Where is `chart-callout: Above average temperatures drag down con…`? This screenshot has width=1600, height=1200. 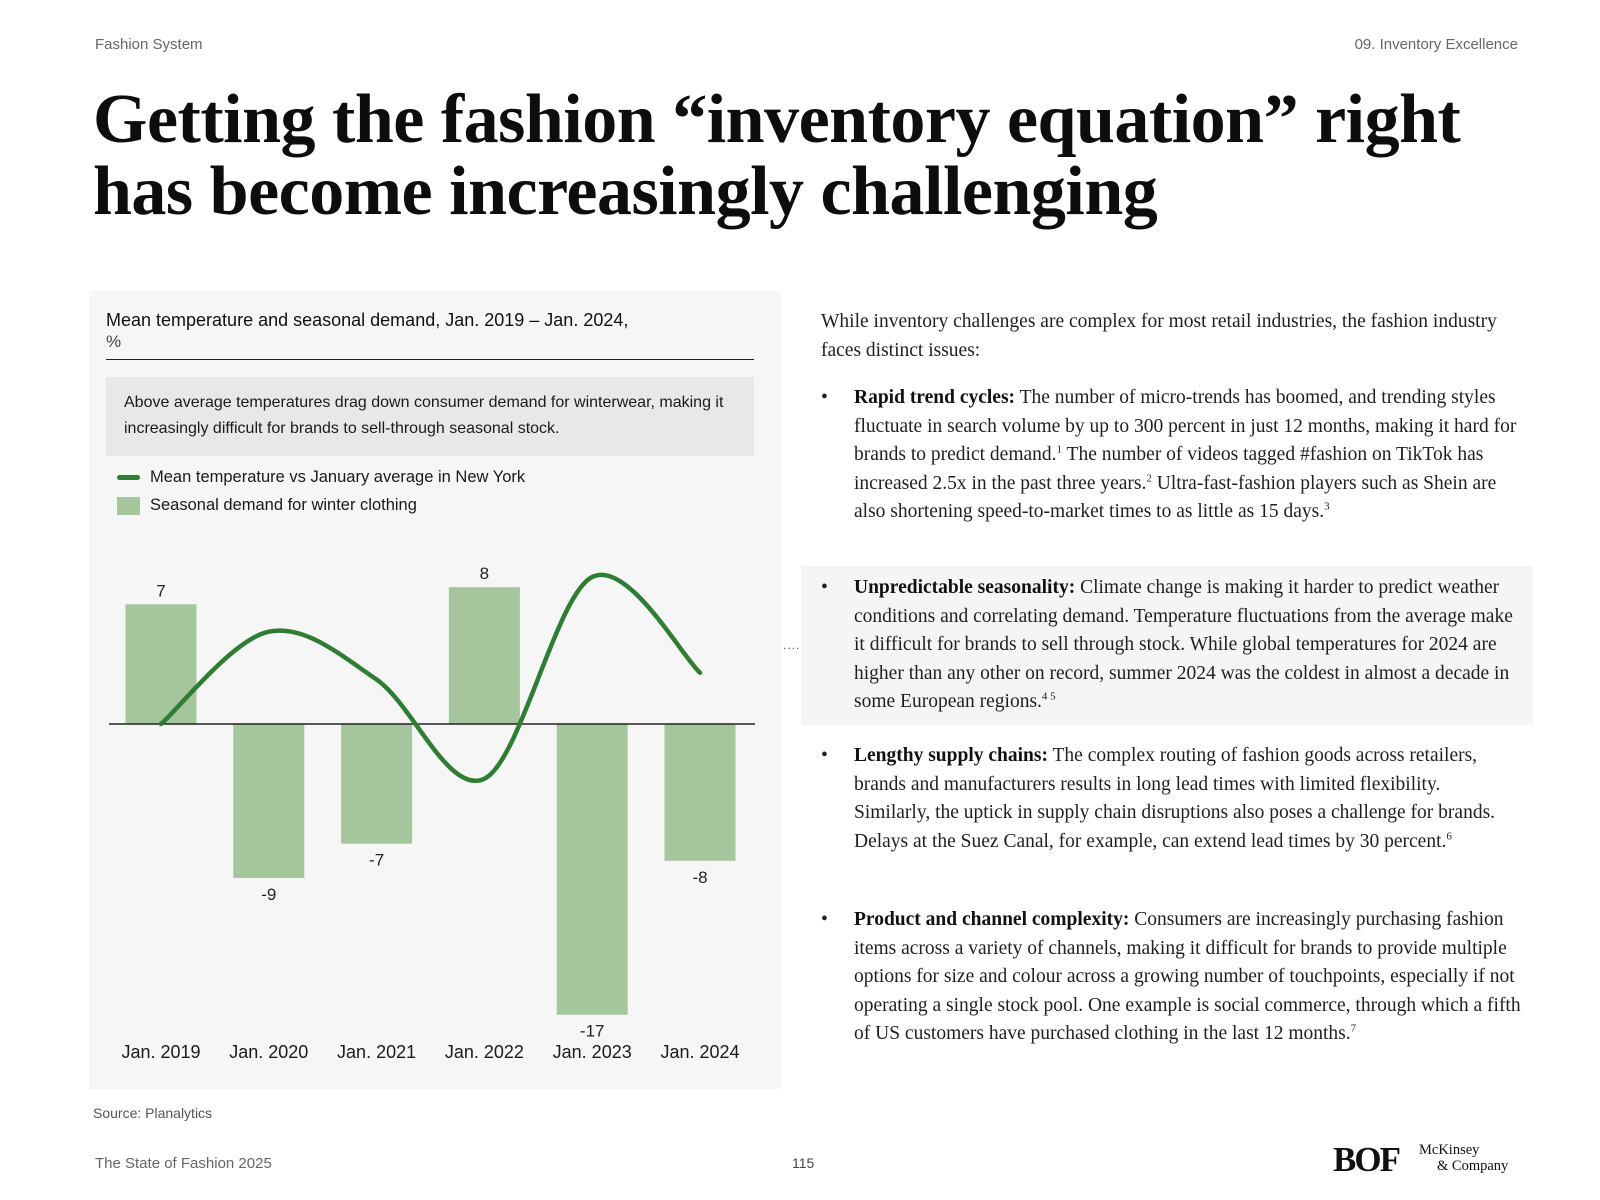 chart-callout: Above average temperatures drag down con… is located at coordinates (430, 416).